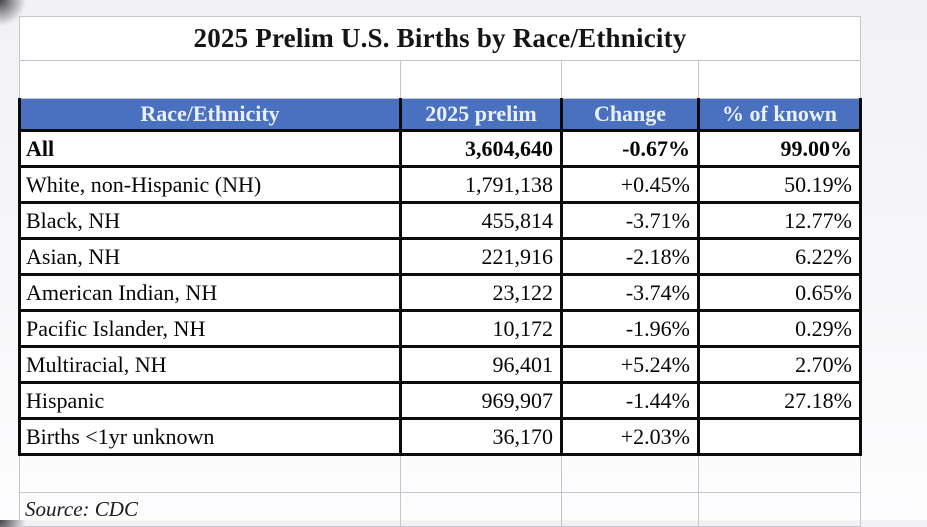 Image resolution: width=927 pixels, height=527 pixels. What do you see at coordinates (630, 436) in the screenshot?
I see `row-change: +2.03%` at bounding box center [630, 436].